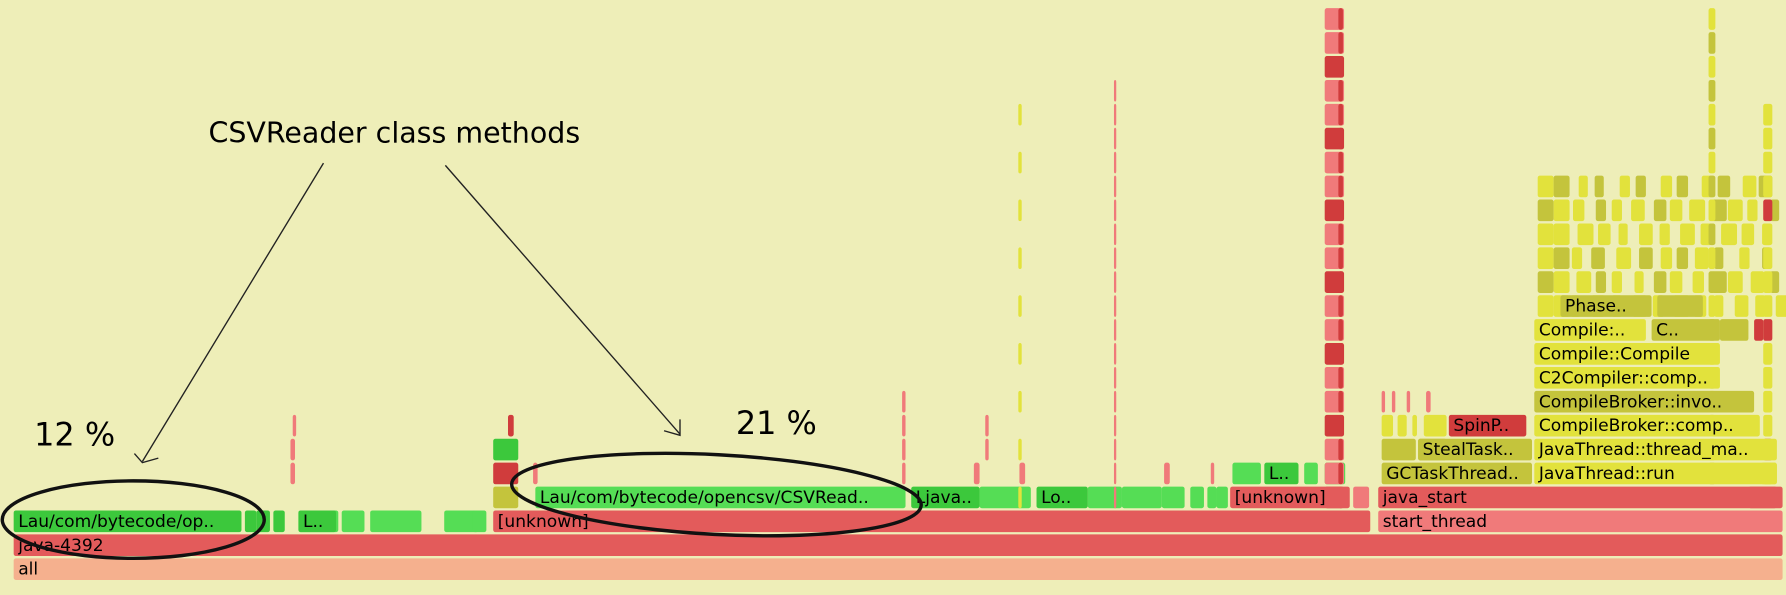 This screenshot has width=1786, height=595. I want to click on frame: Compile:.., so click(1590, 330).